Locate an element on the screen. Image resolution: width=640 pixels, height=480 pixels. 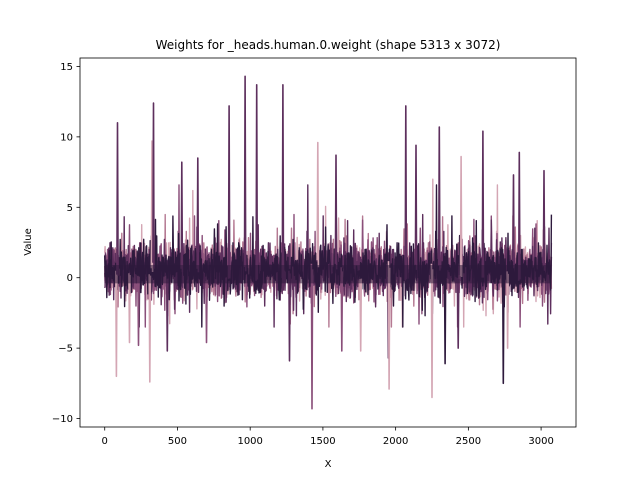
y-tick-label: 5 is located at coordinates (70, 208).